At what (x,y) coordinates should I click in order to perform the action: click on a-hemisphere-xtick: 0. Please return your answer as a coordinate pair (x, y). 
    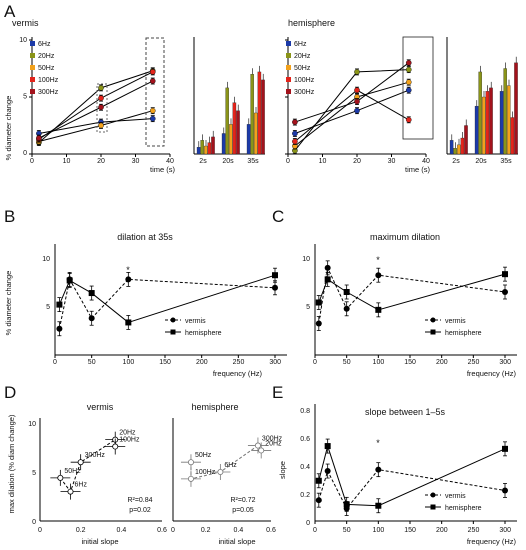
    Looking at the image, I should click on (288, 161).